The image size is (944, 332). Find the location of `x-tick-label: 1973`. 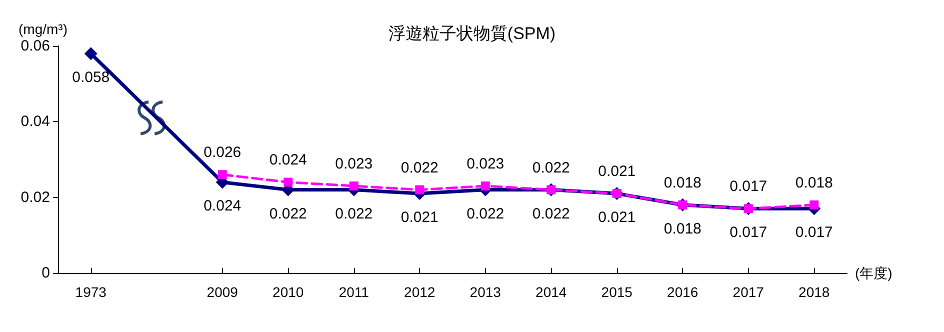

x-tick-label: 1973 is located at coordinates (91, 292).